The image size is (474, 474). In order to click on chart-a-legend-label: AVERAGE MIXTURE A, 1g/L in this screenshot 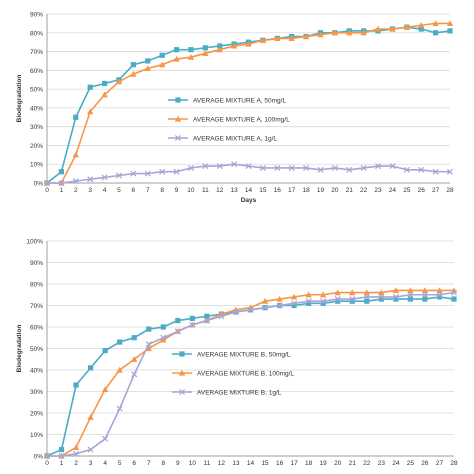, I will do `click(235, 138)`.